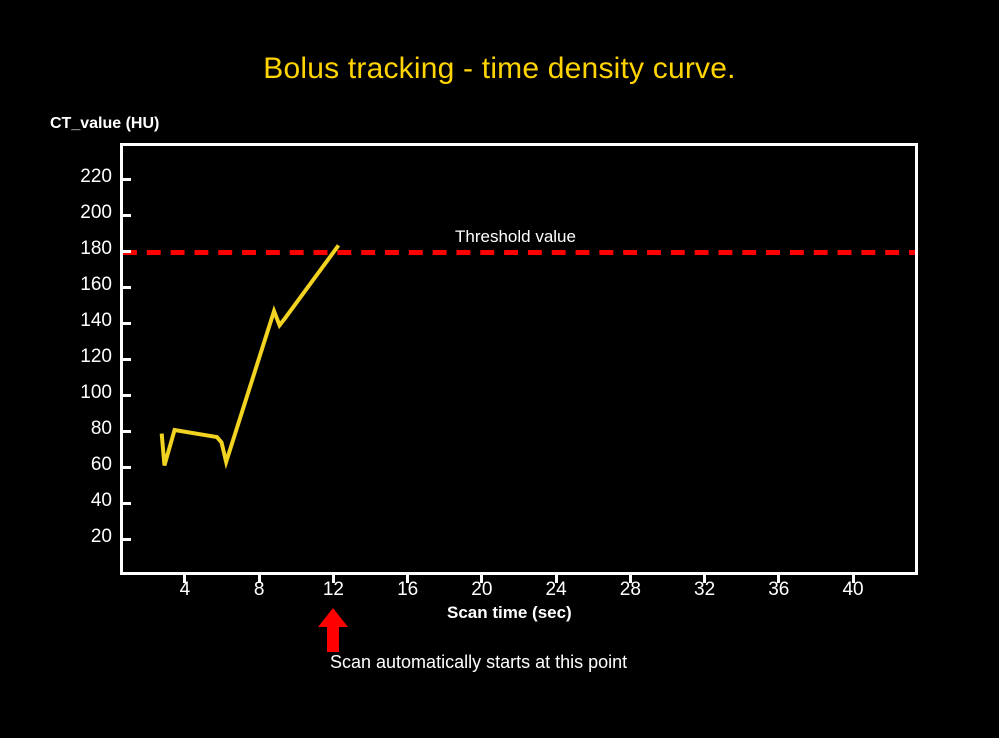 The width and height of the screenshot is (999, 738). Describe the element at coordinates (96, 248) in the screenshot. I see `y-tick-label: 180` at that location.